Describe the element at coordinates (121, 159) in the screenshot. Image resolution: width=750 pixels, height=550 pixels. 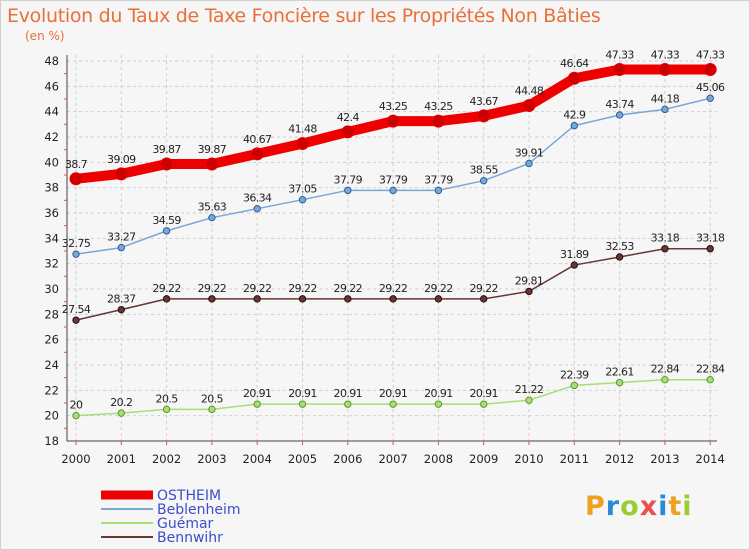
I see `data-label: 39.09` at that location.